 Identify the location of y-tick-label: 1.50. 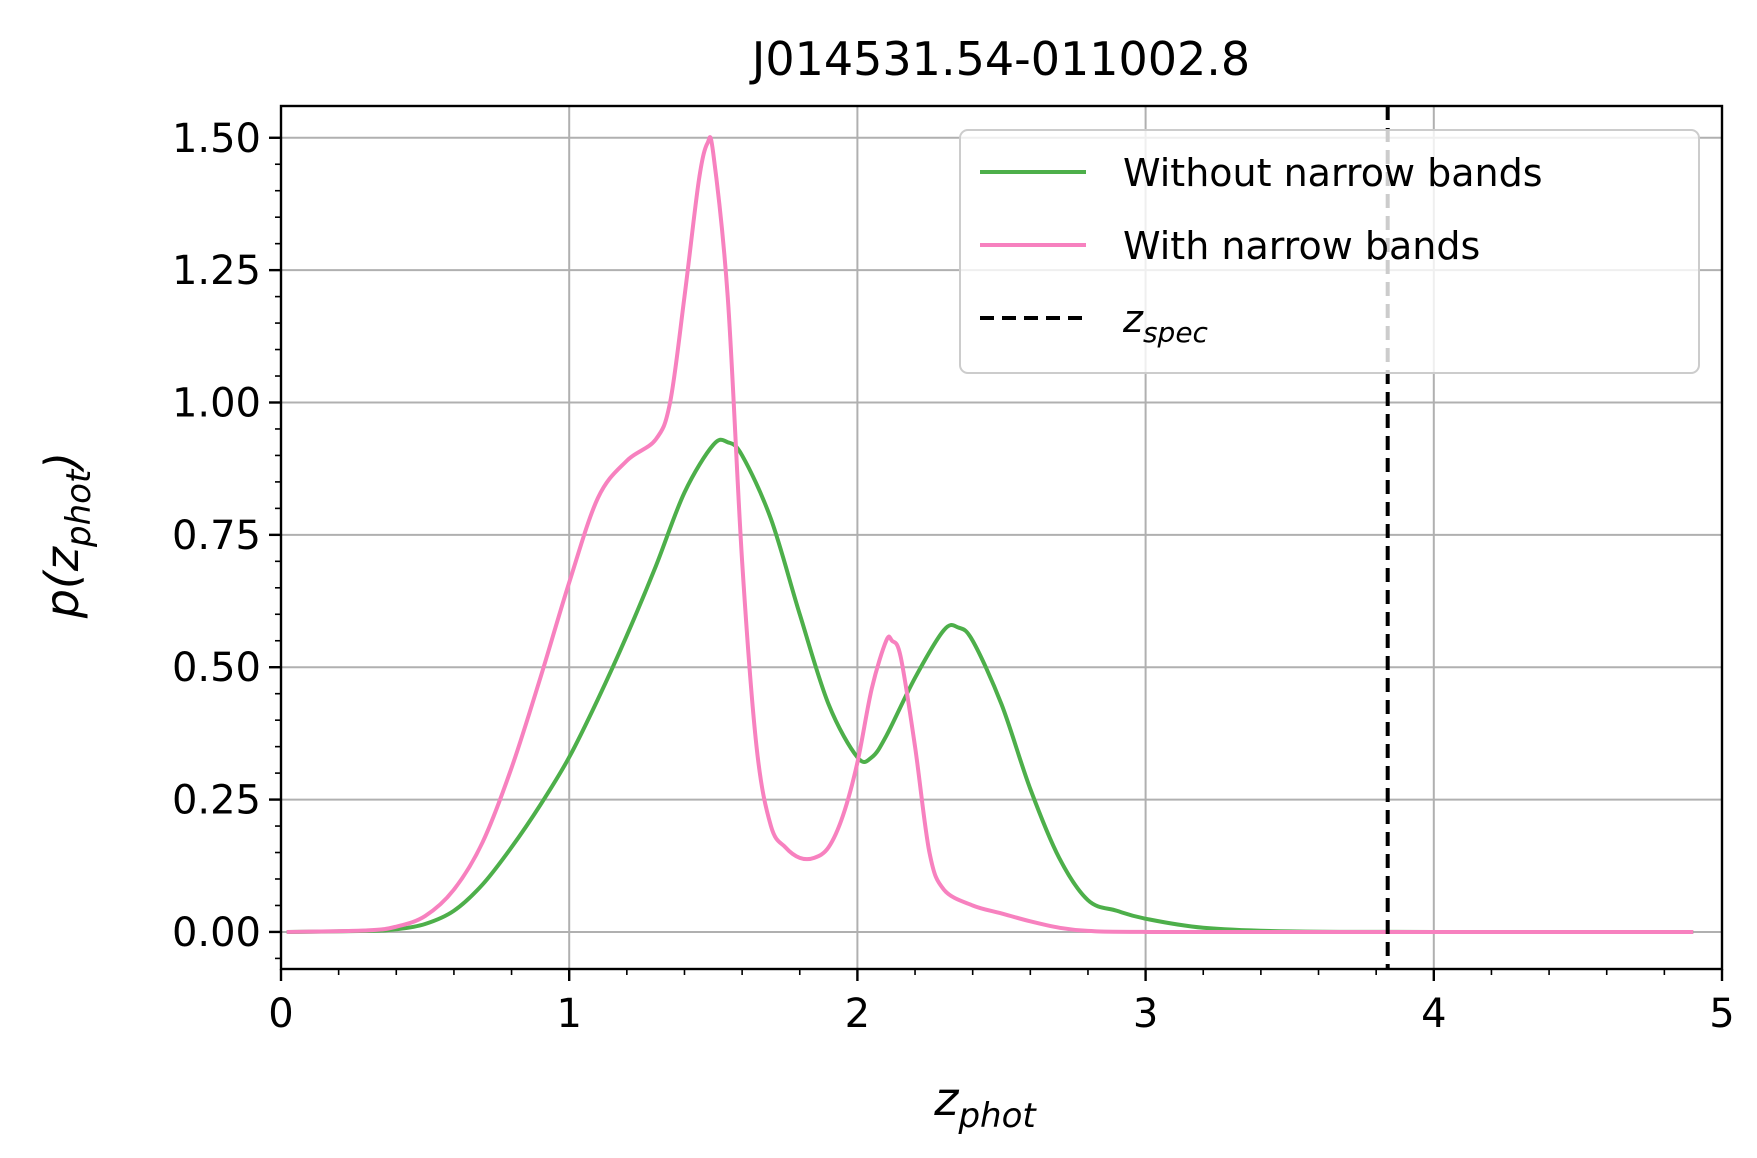
(216, 139).